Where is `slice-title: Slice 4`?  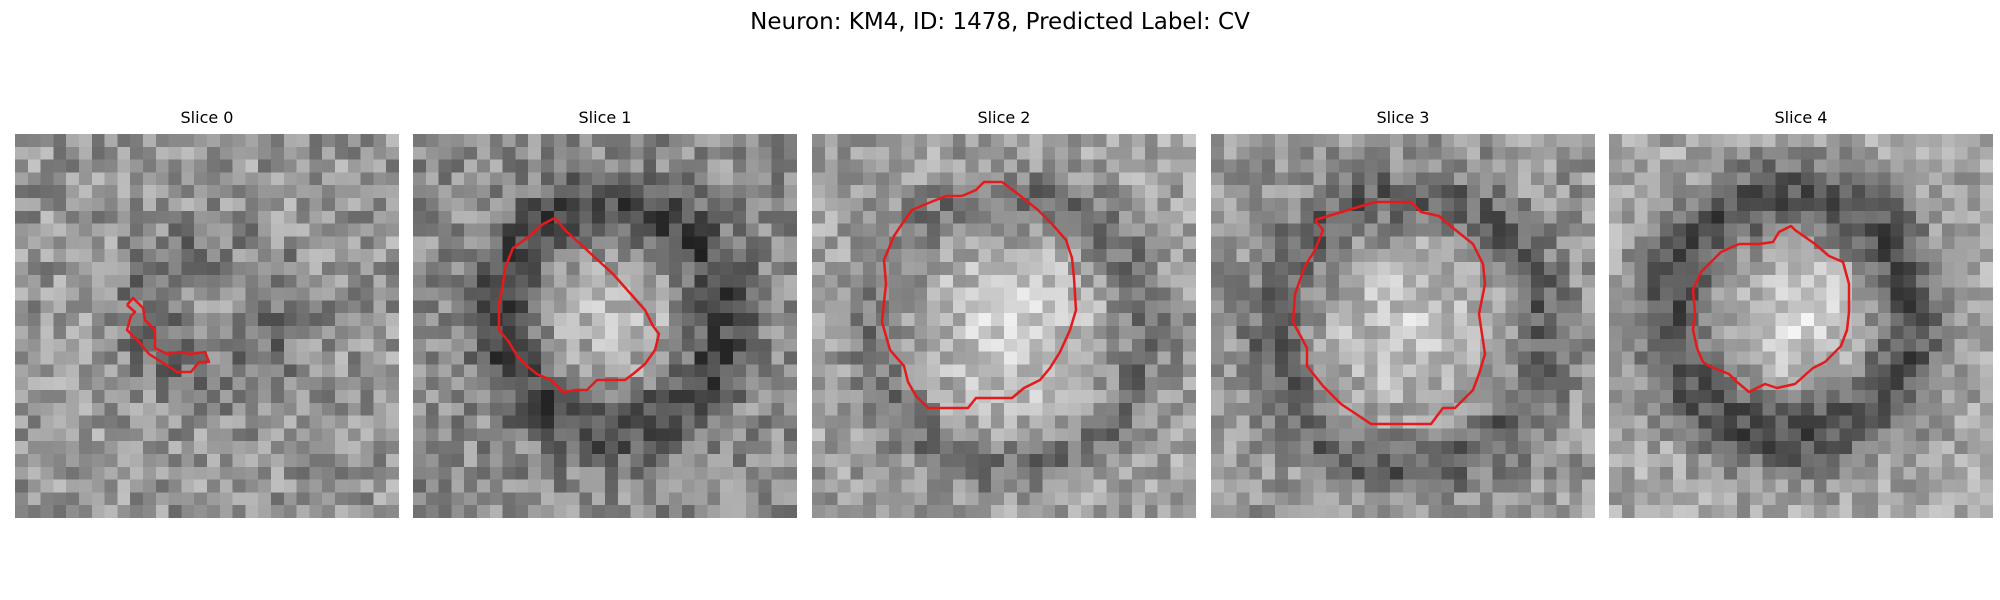
slice-title: Slice 4 is located at coordinates (1801, 117).